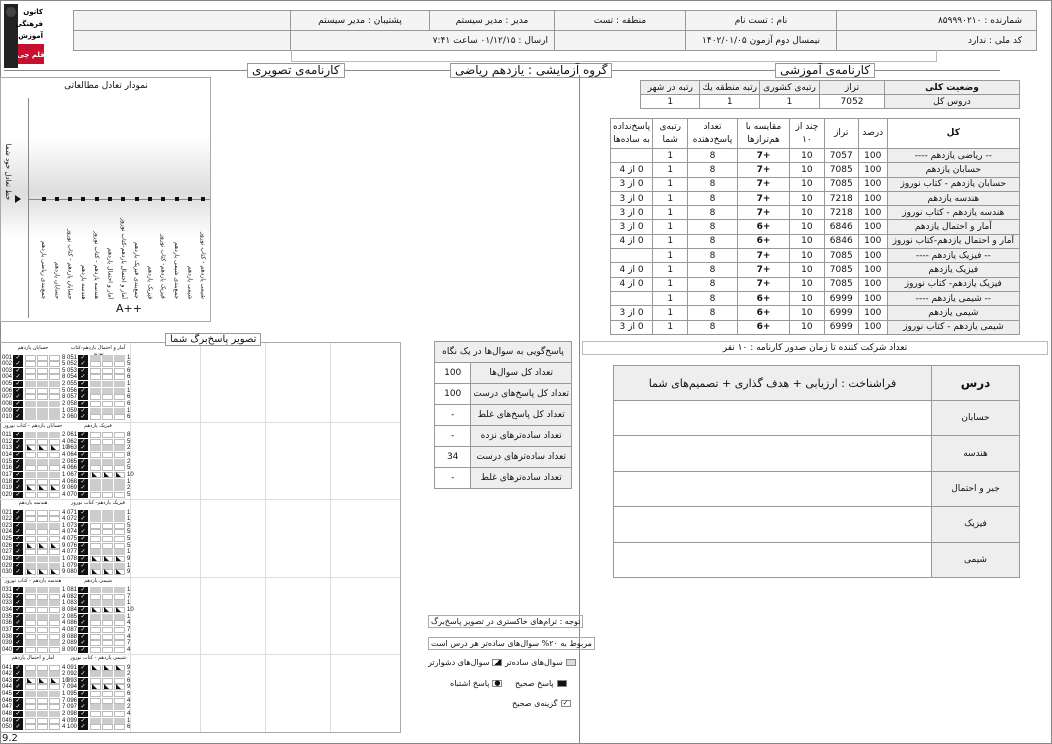  What do you see at coordinates (72, 397) in the screenshot?
I see `question-number: 057` at bounding box center [72, 397].